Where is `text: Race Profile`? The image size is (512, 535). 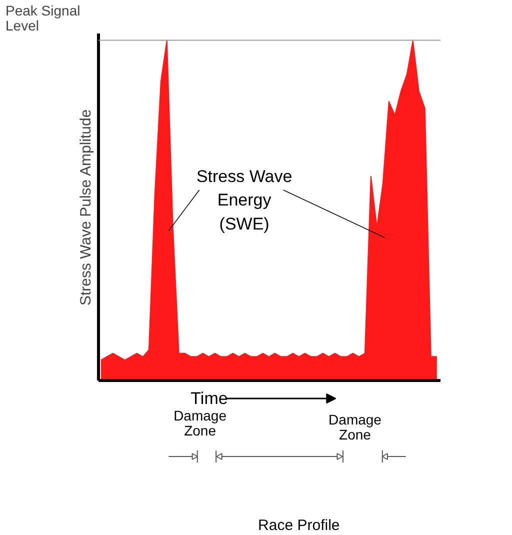
text: Race Profile is located at coordinates (299, 525).